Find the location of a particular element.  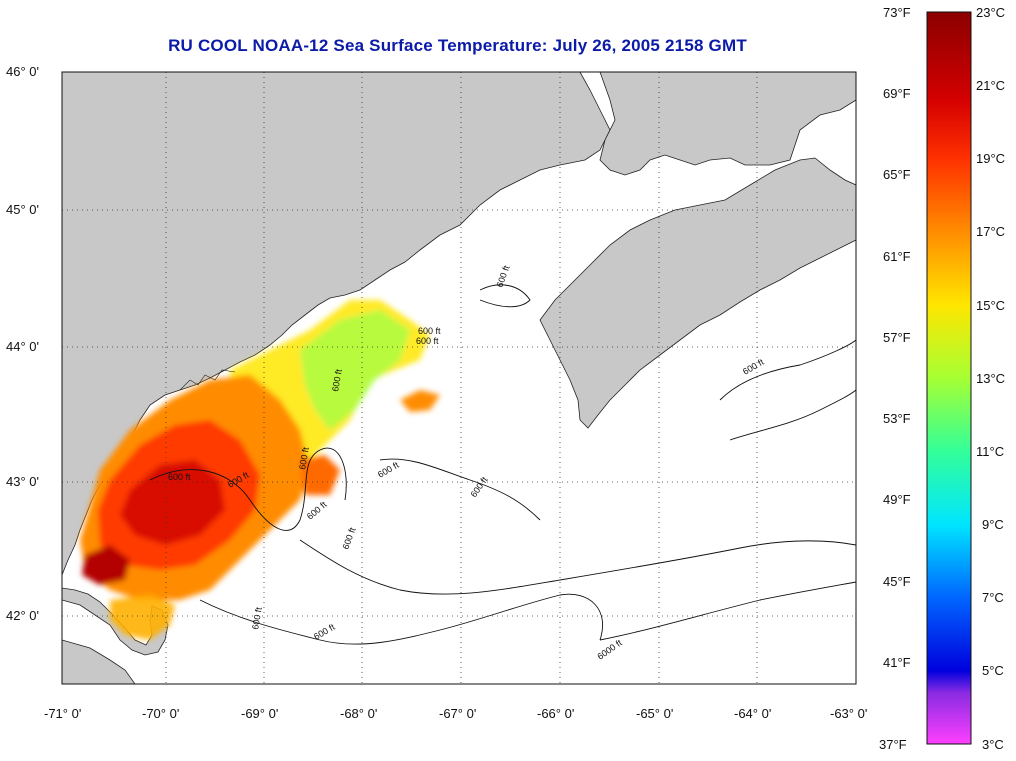

colorbar-c-label: 3°C is located at coordinates (993, 744).